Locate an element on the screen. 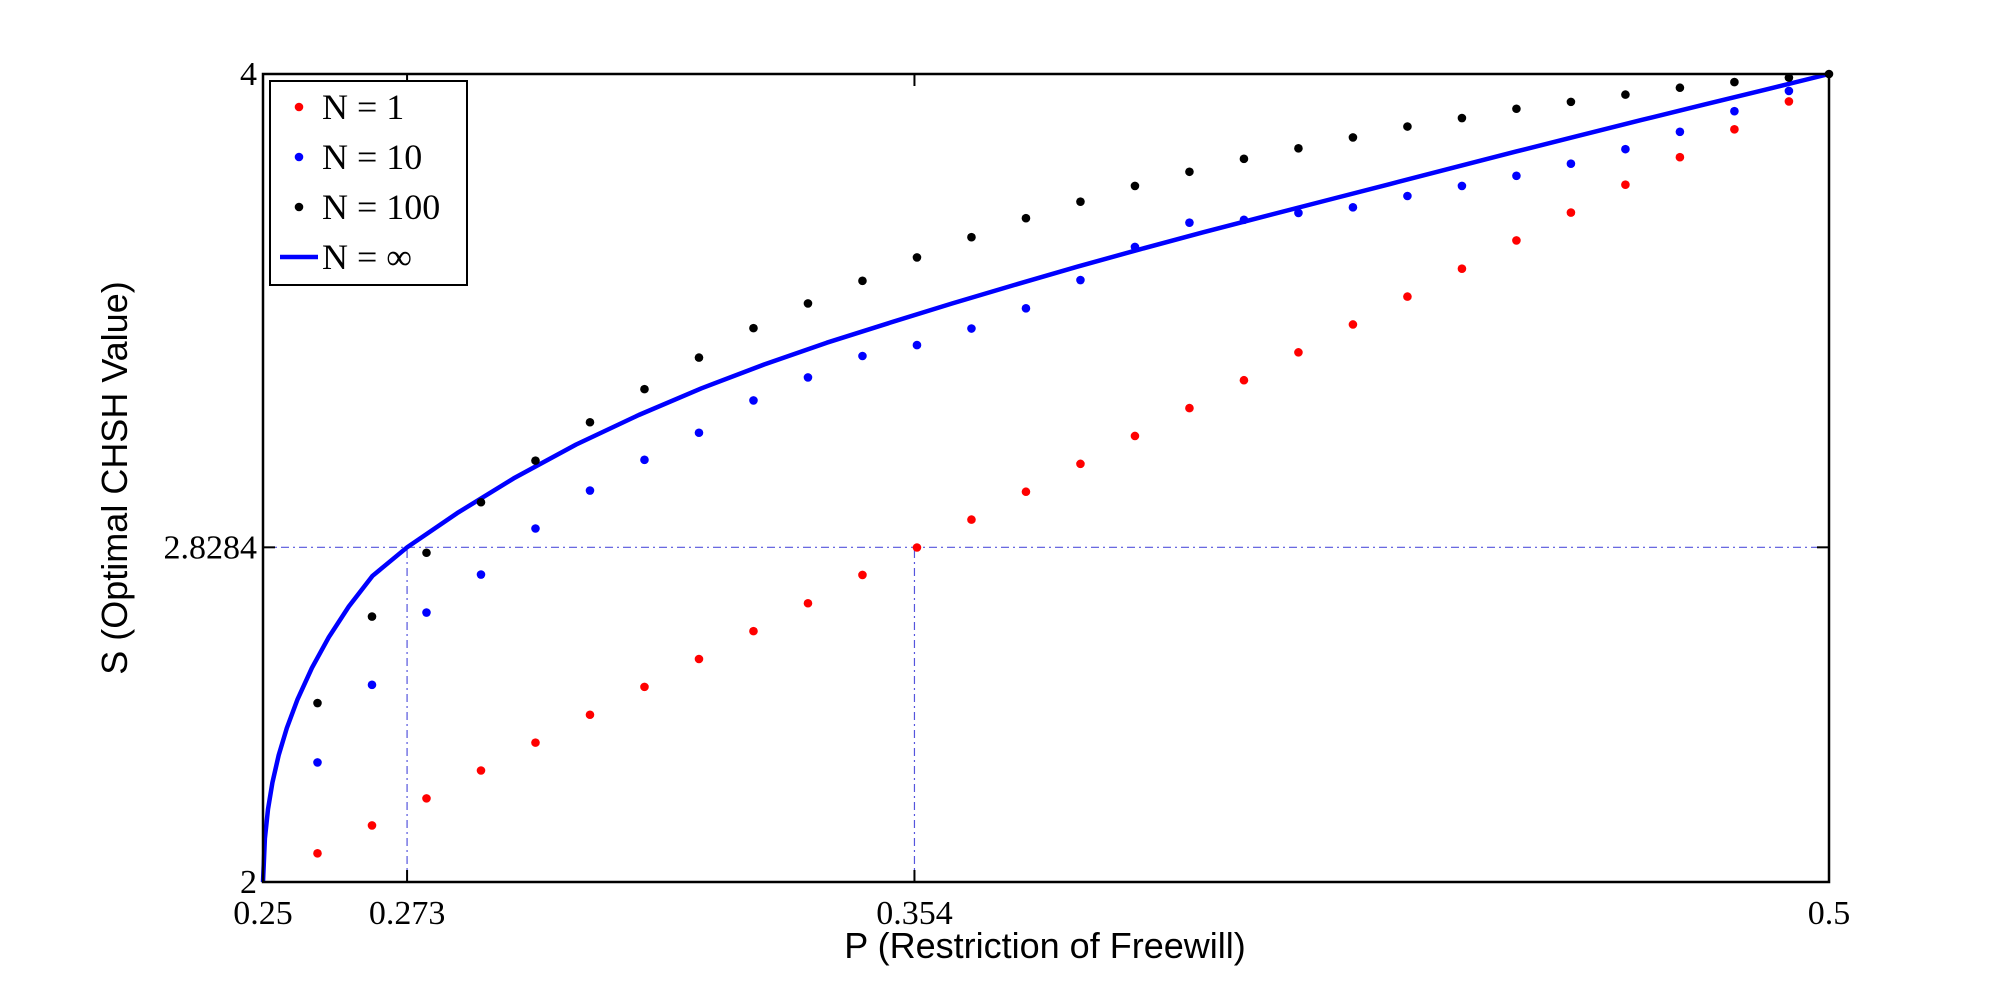 This screenshot has height=981, width=1999. legend-label-3: N = ∞ is located at coordinates (367, 257).